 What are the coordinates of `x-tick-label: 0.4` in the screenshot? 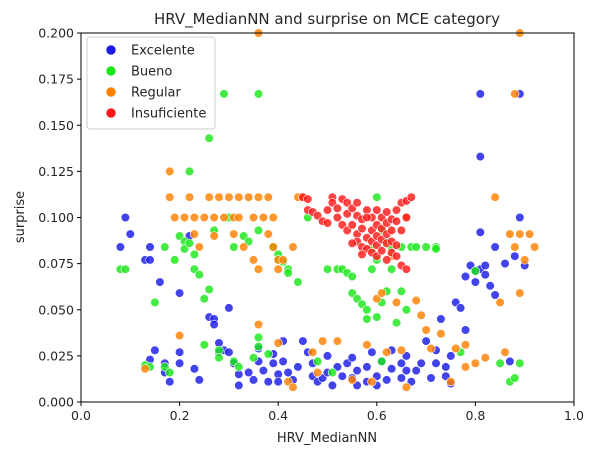 It's located at (278, 415).